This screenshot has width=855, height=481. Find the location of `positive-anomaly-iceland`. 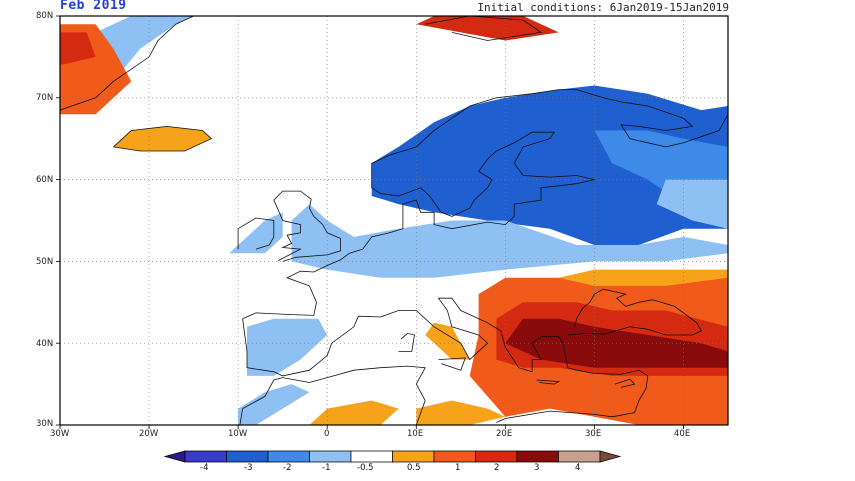

positive-anomaly-iceland is located at coordinates (162, 138).